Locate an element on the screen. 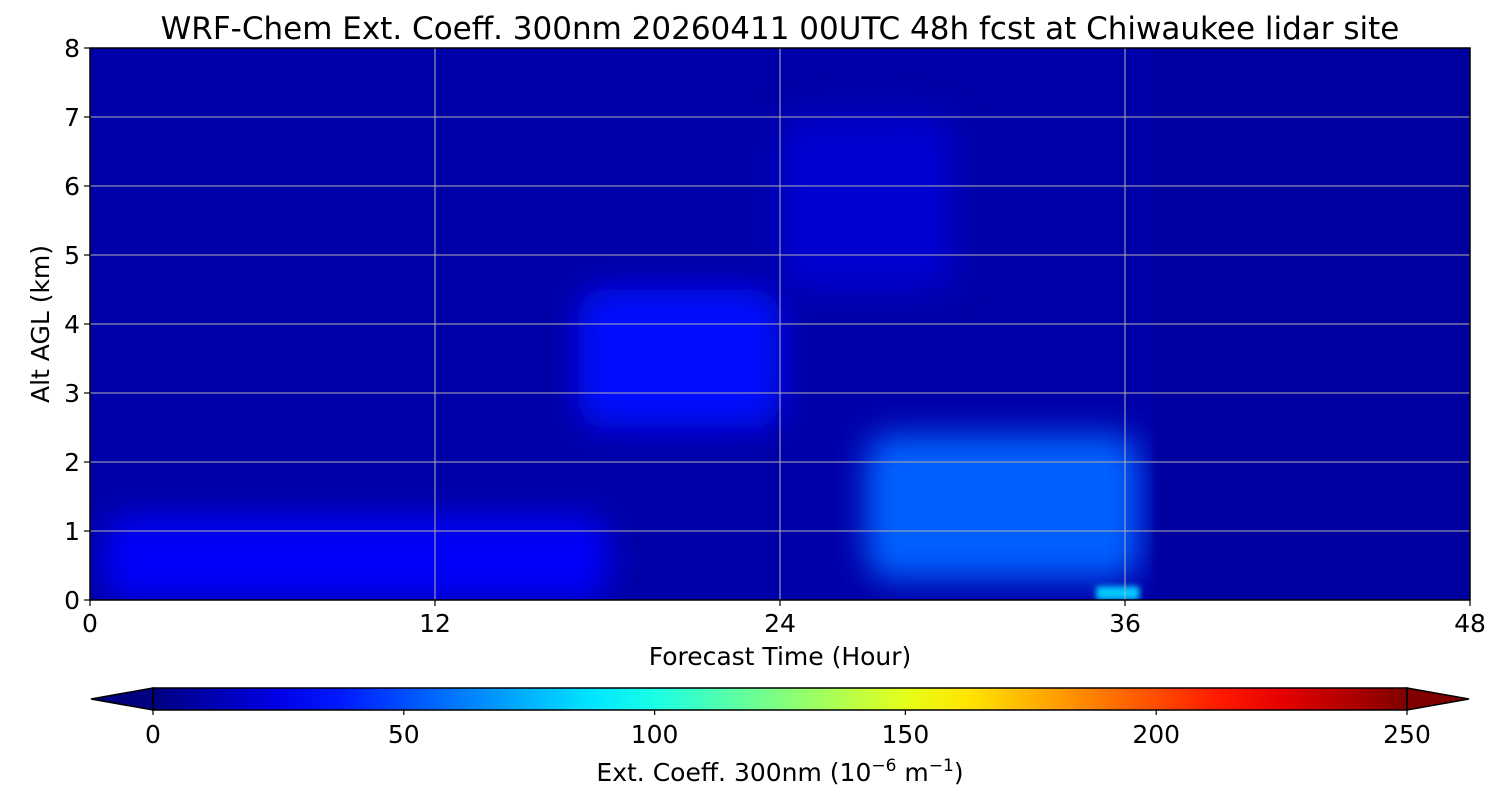 The image size is (1500, 800). colorbar-label: Ext. Coeff. 300nm (10−6 m−1) is located at coordinates (779, 771).